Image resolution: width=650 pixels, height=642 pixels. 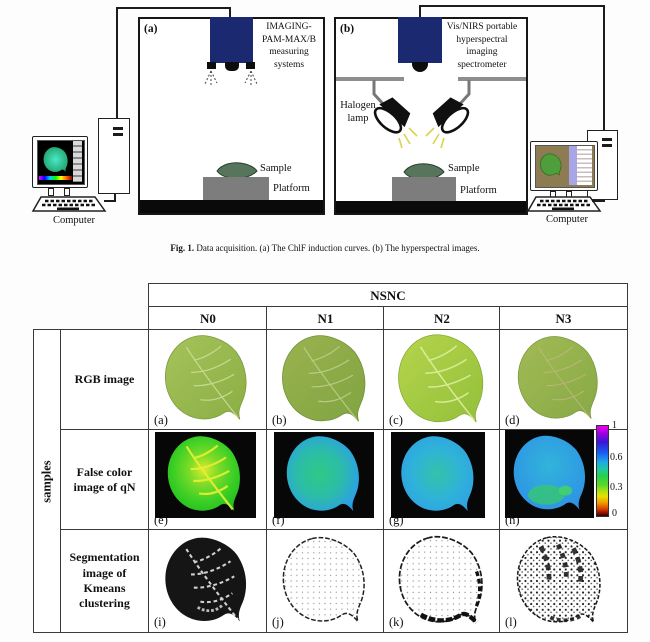 What do you see at coordinates (616, 457) in the screenshot?
I see `colorbar-tick-06: 0.6` at bounding box center [616, 457].